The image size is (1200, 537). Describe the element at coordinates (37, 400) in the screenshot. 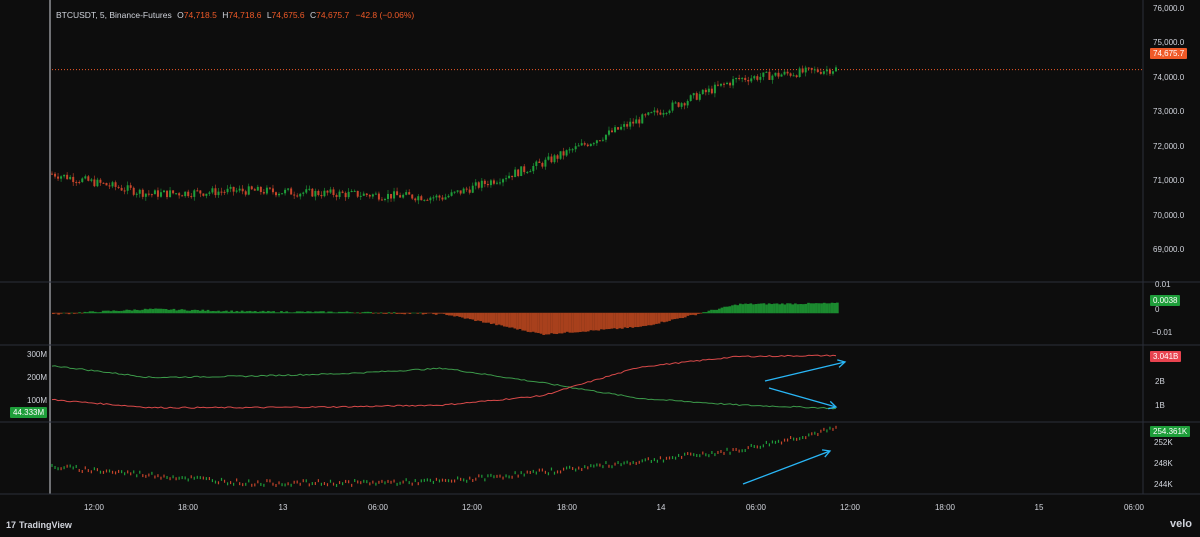

I see `pane3-left-axis-label: 100M` at that location.